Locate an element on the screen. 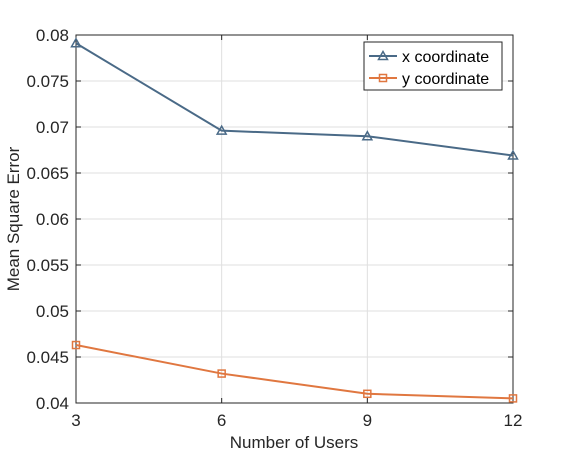  y-tick-label: 0.04 is located at coordinates (52, 403).